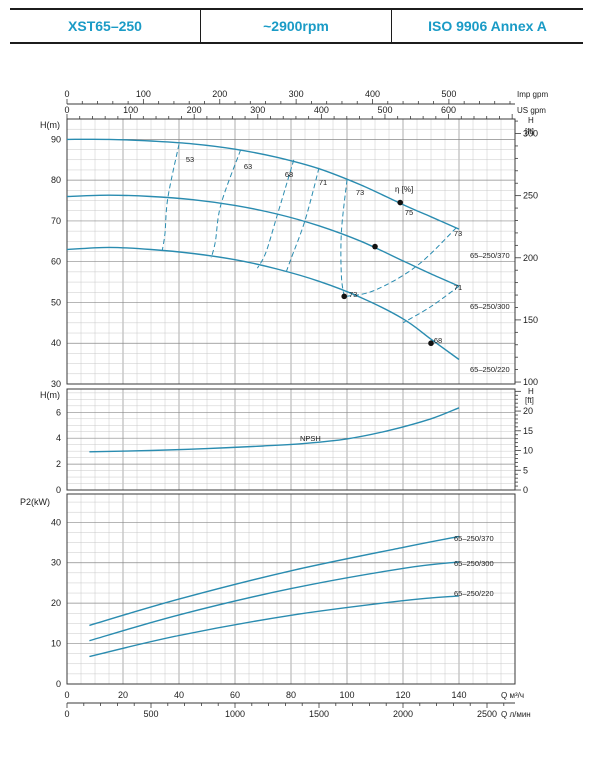  What do you see at coordinates (360, 192) in the screenshot?
I see `efficiency-label-4: 73` at bounding box center [360, 192].